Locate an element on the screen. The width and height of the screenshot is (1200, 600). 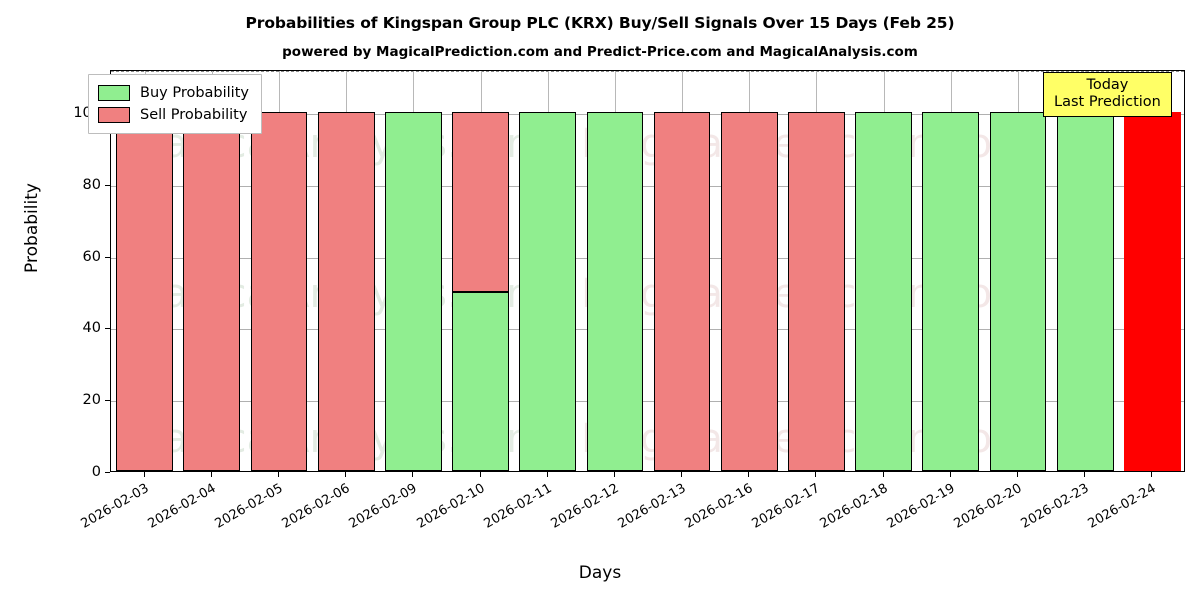
y-axis-tick-label: 40 is located at coordinates (91, 328).